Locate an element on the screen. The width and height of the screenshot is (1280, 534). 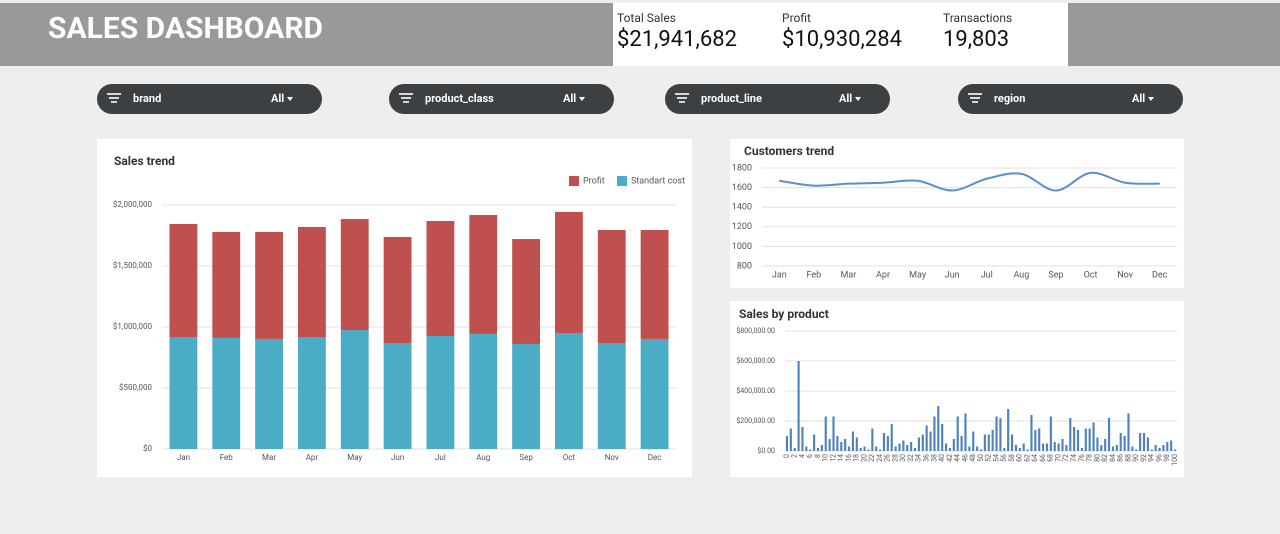
x-tick-label: 68 is located at coordinates (1051, 458).